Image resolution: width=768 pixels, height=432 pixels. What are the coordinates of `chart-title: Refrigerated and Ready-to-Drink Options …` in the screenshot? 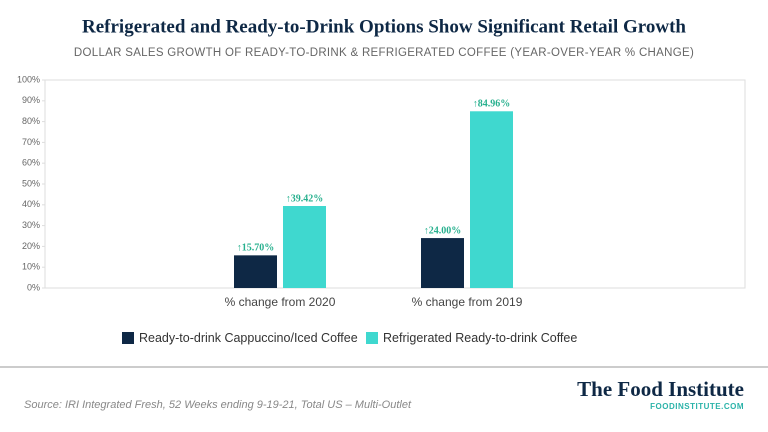 It's located at (384, 26).